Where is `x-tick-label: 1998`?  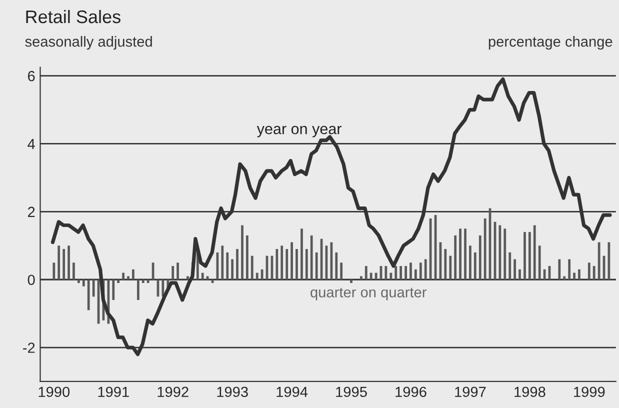 x-tick-label: 1998 is located at coordinates (530, 392).